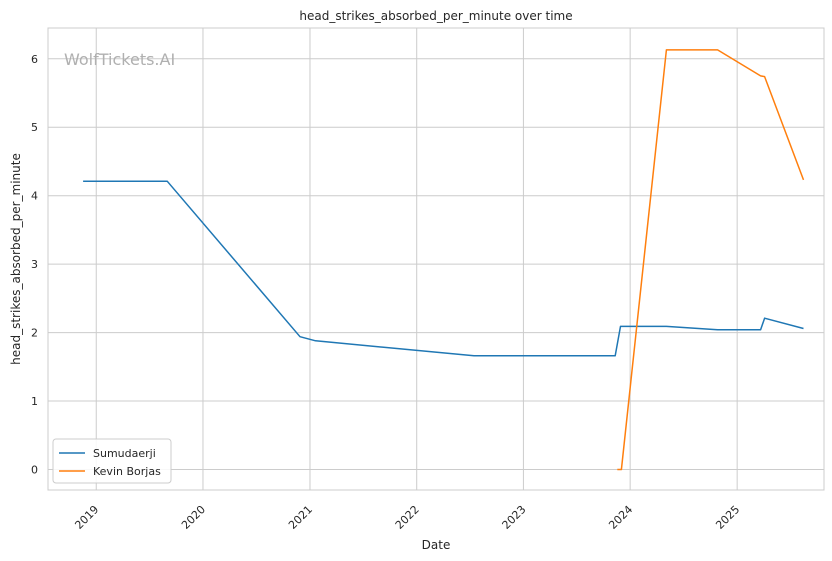 The height and width of the screenshot is (561, 832). Describe the element at coordinates (727, 517) in the screenshot. I see `x-tick-label: 2025` at that location.